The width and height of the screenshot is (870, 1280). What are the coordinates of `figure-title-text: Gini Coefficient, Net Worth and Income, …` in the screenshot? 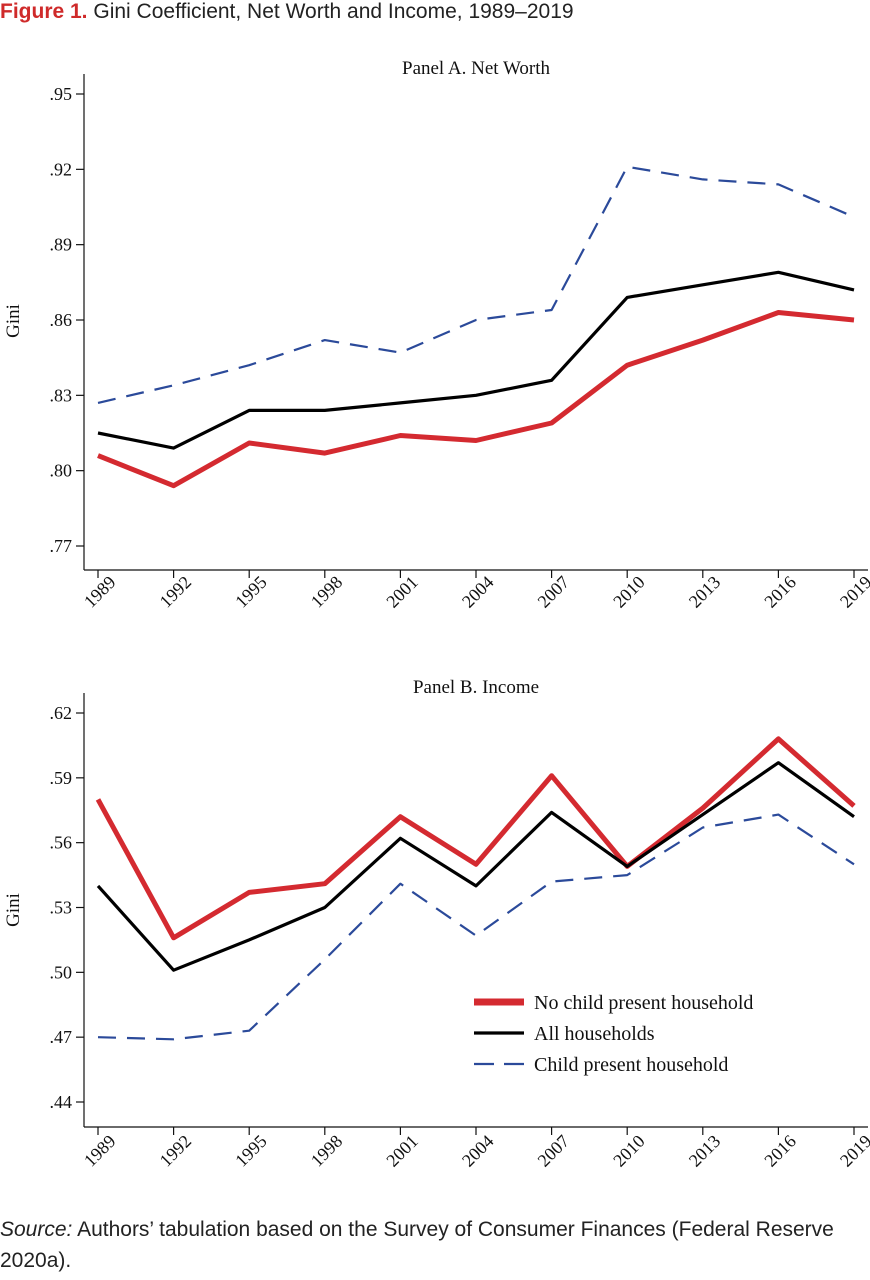 It's located at (333, 11).